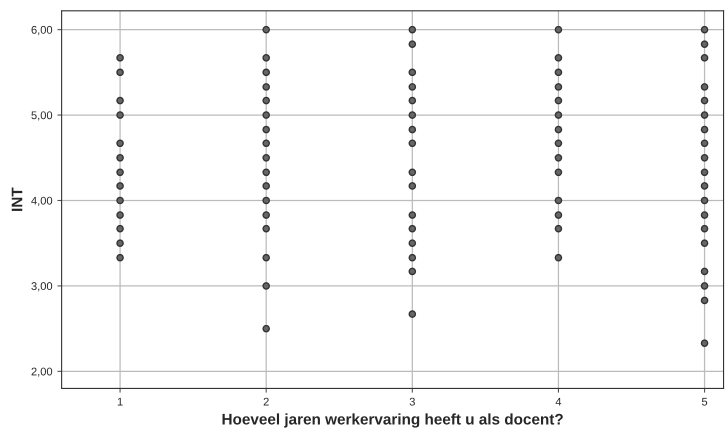 This screenshot has width=725, height=434. I want to click on y-tick-label: 3,00, so click(41, 287).